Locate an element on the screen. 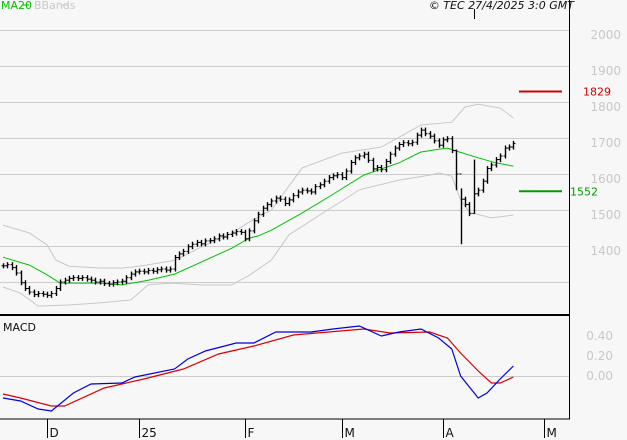  price-axis: 2000 1900 1800 1700 1600 1500 1400 is located at coordinates (605, 143).